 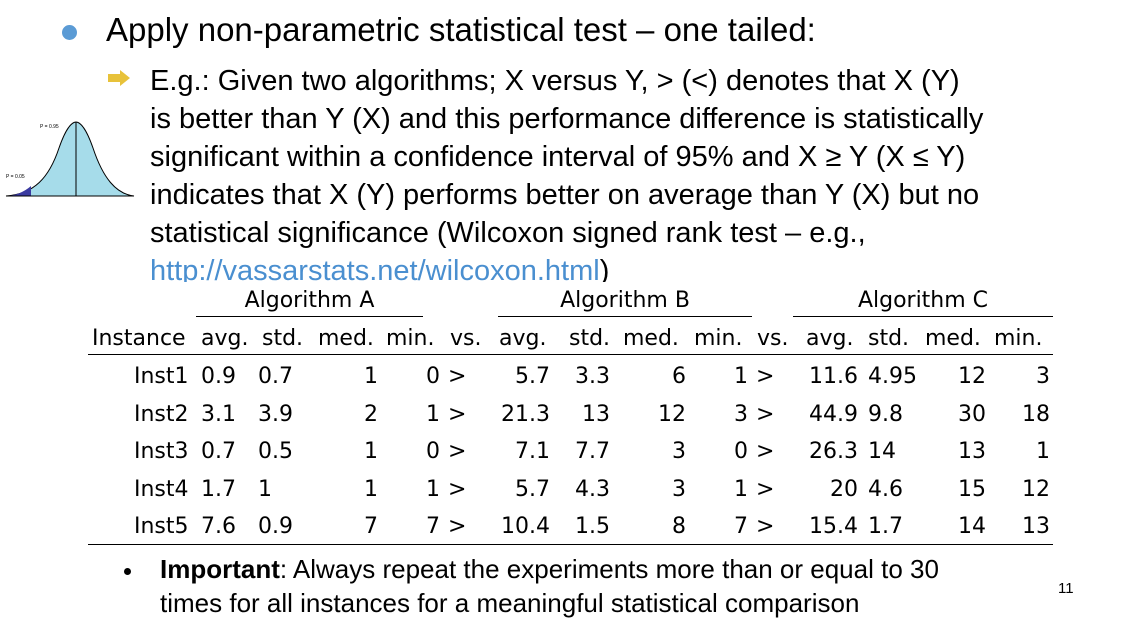 I want to click on table-cell: 3.9, so click(x=275, y=414).